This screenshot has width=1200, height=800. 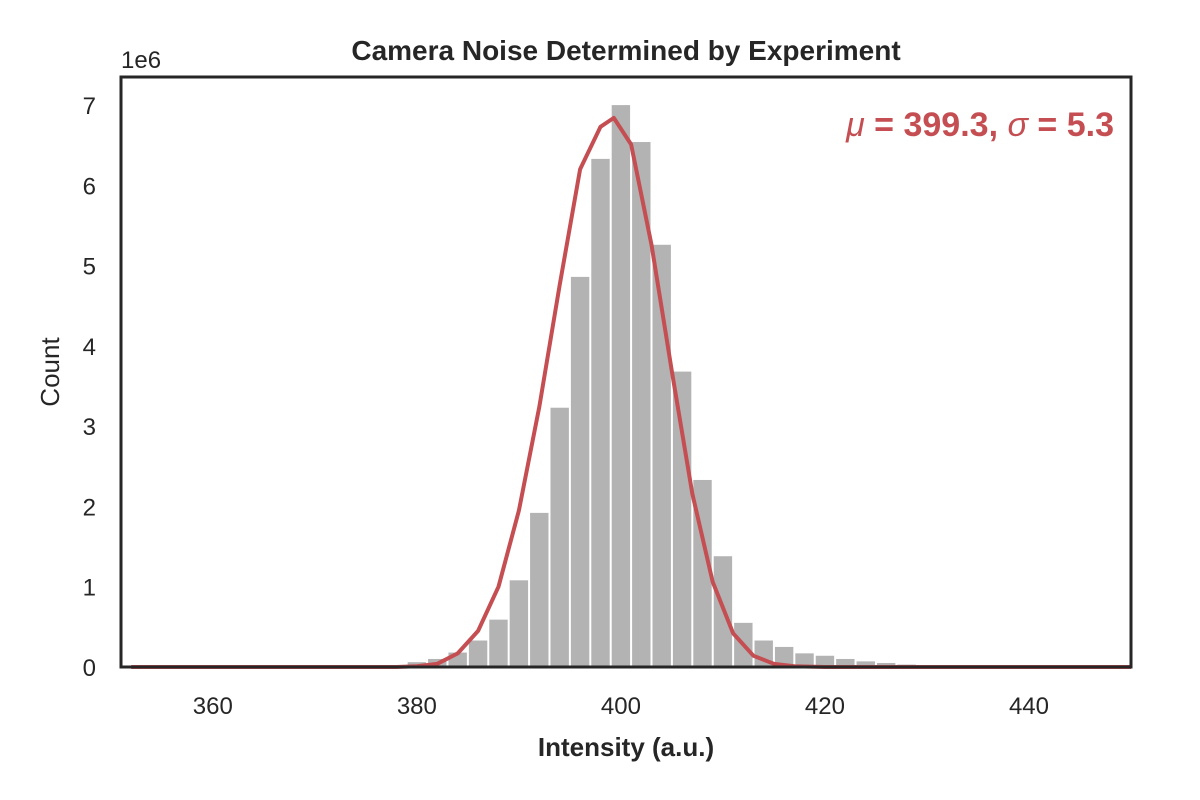 What do you see at coordinates (50, 372) in the screenshot?
I see `y-axis-title: Count` at bounding box center [50, 372].